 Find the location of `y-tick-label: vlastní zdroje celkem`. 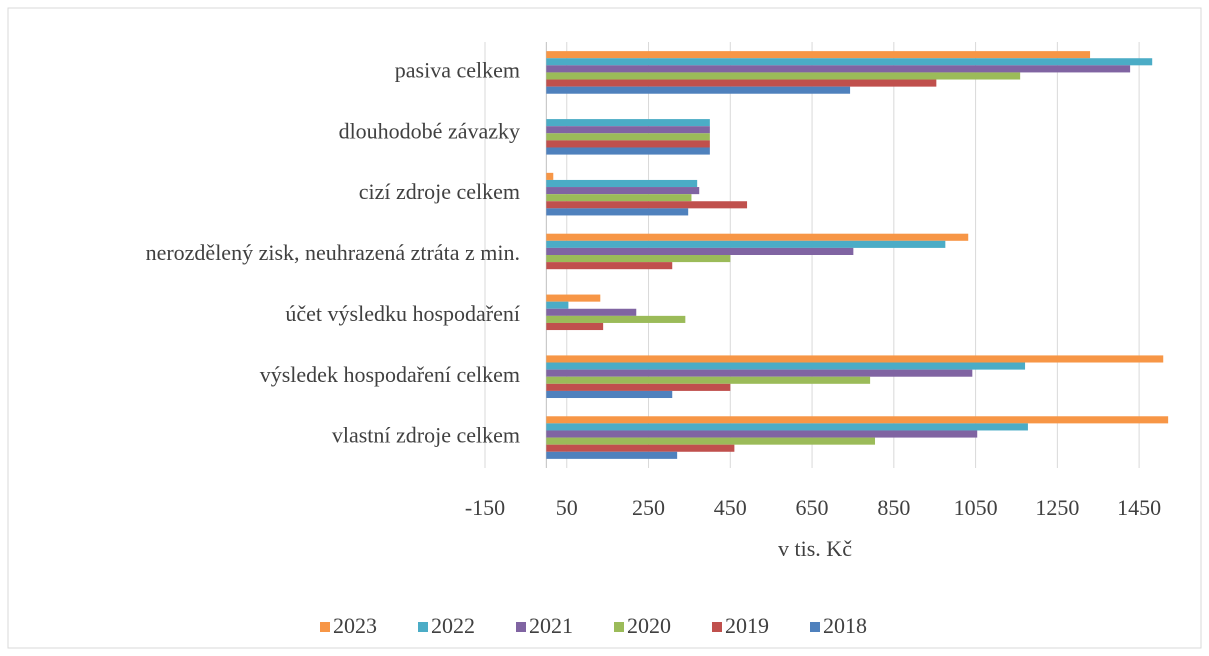

y-tick-label: vlastní zdroje celkem is located at coordinates (426, 435).